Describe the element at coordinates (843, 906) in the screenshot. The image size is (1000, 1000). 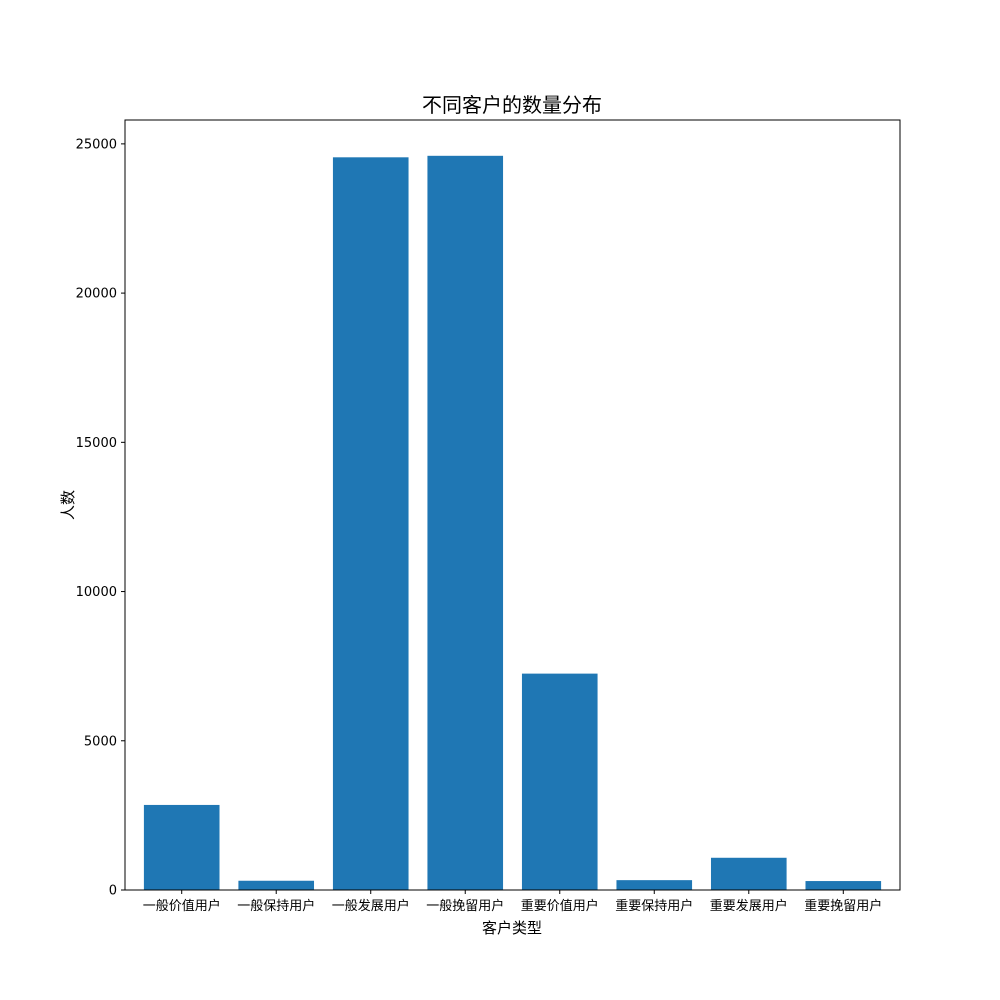
I see `x-tick-label-7: 重要挽留用户` at that location.